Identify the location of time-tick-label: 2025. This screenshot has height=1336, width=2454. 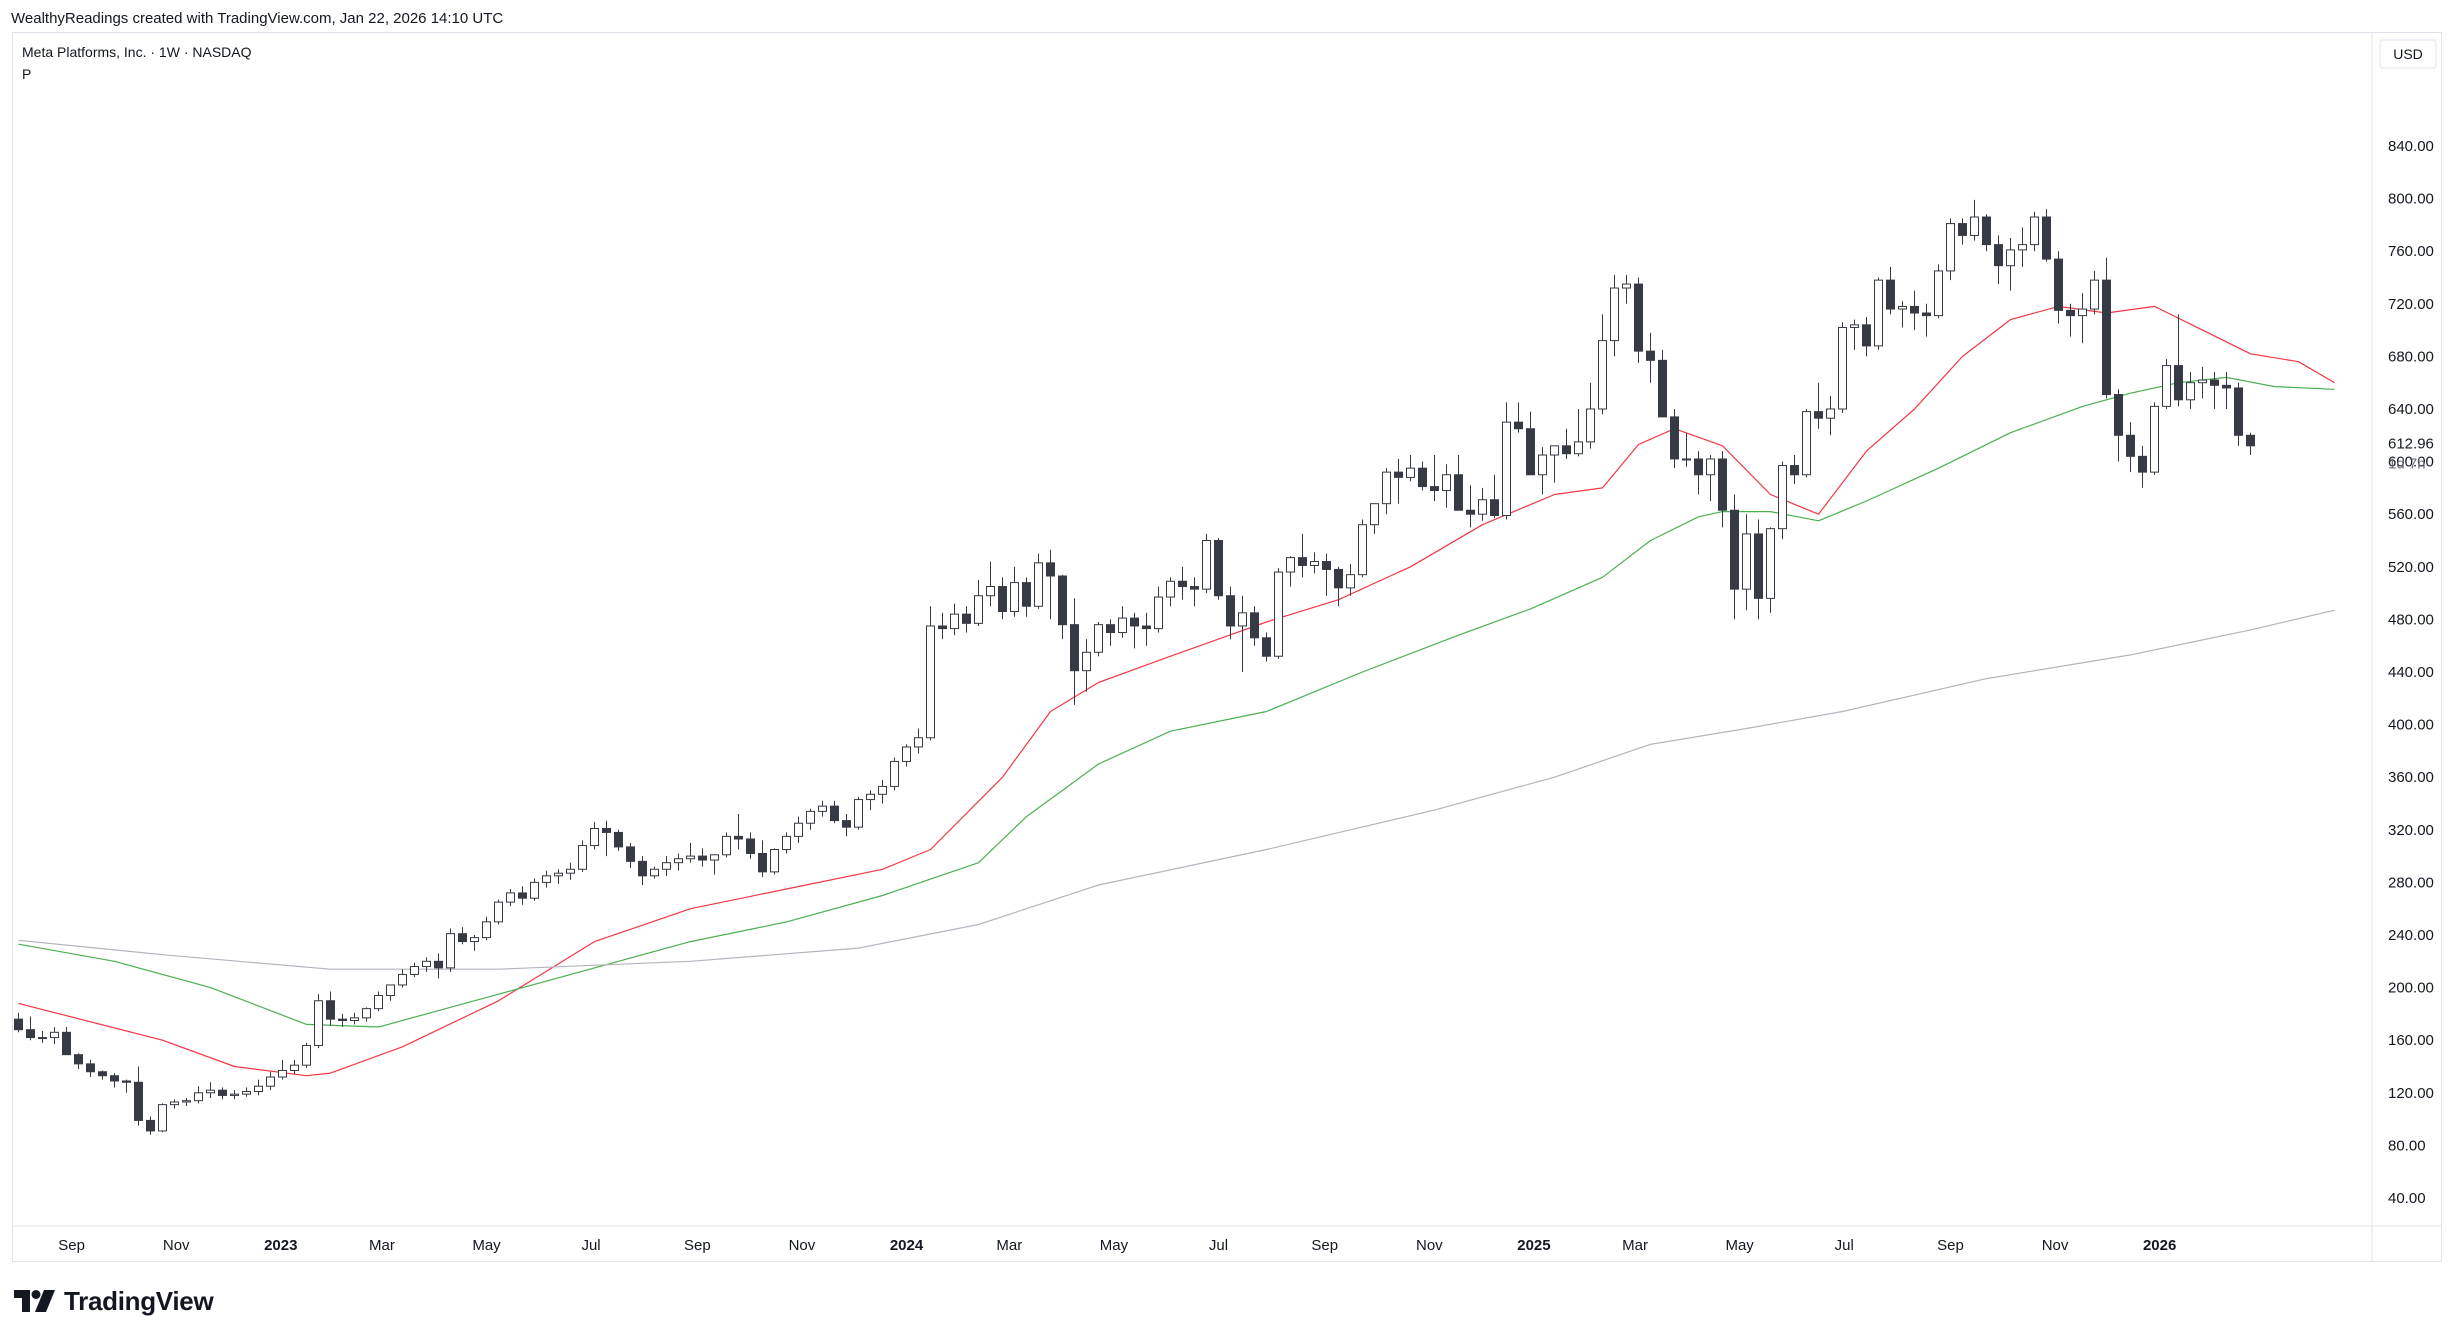
(1533, 1245).